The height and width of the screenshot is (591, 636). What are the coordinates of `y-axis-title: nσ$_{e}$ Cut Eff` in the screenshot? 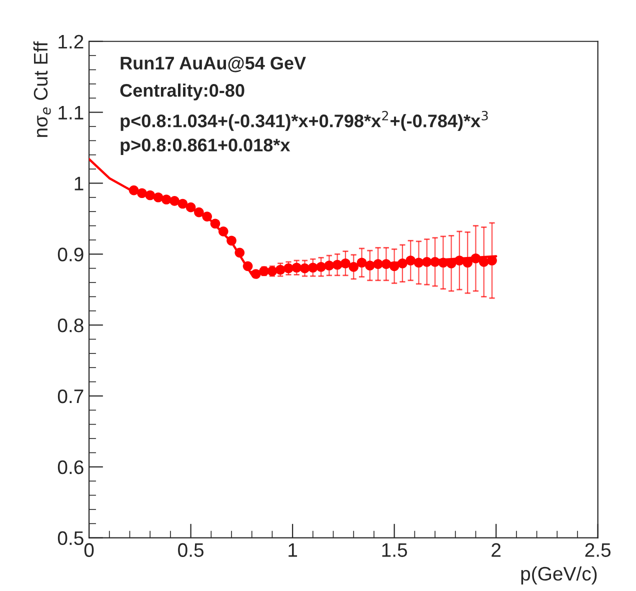 It's located at (42, 89).